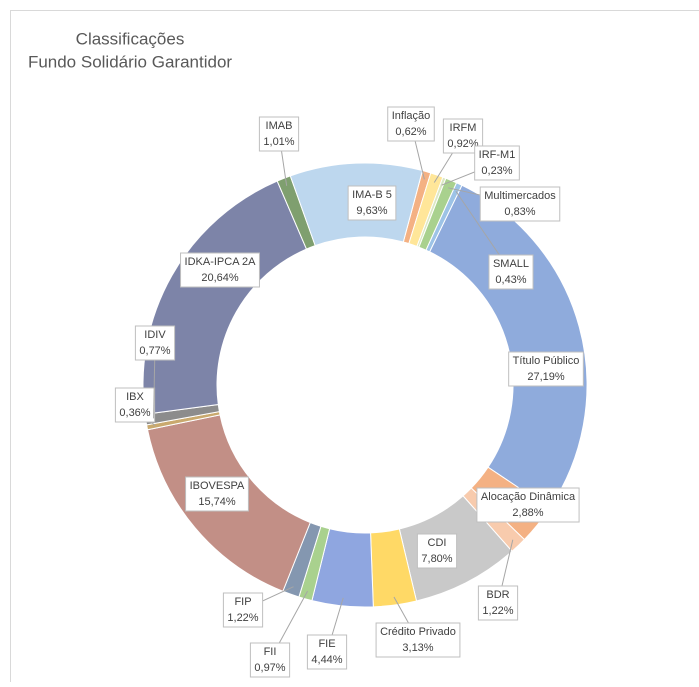 The width and height of the screenshot is (699, 687). Describe the element at coordinates (217, 486) in the screenshot. I see `category-label: IBOVESPA` at that location.